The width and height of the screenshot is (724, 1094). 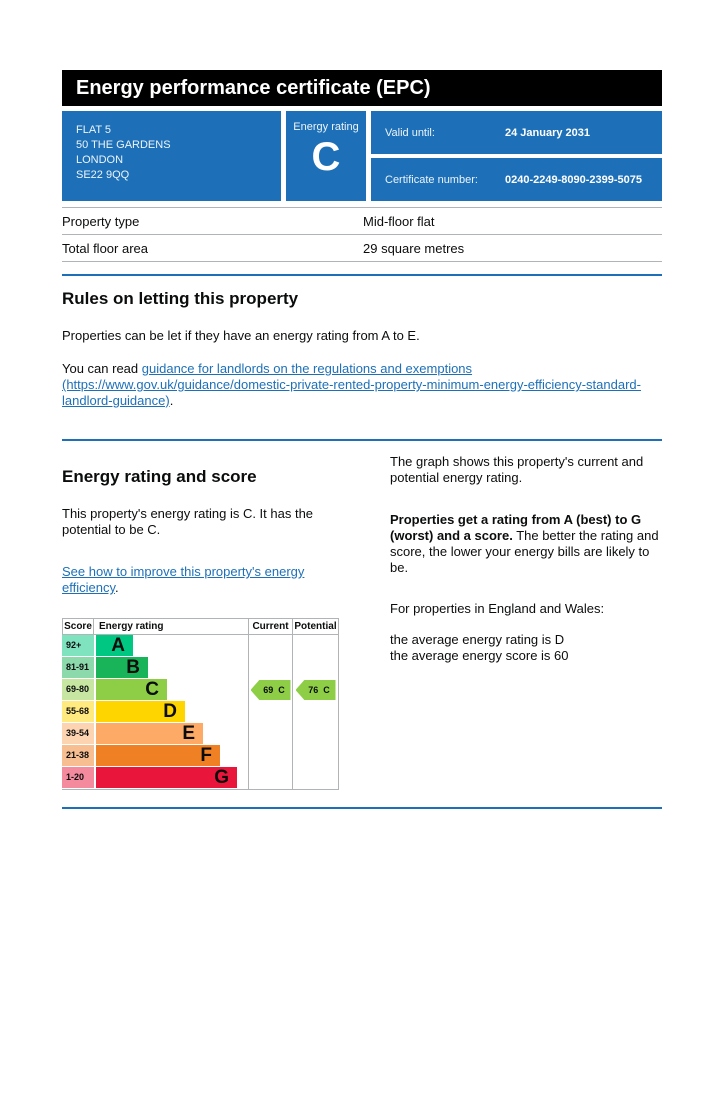 I want to click on band-bar: E, so click(x=149, y=733).